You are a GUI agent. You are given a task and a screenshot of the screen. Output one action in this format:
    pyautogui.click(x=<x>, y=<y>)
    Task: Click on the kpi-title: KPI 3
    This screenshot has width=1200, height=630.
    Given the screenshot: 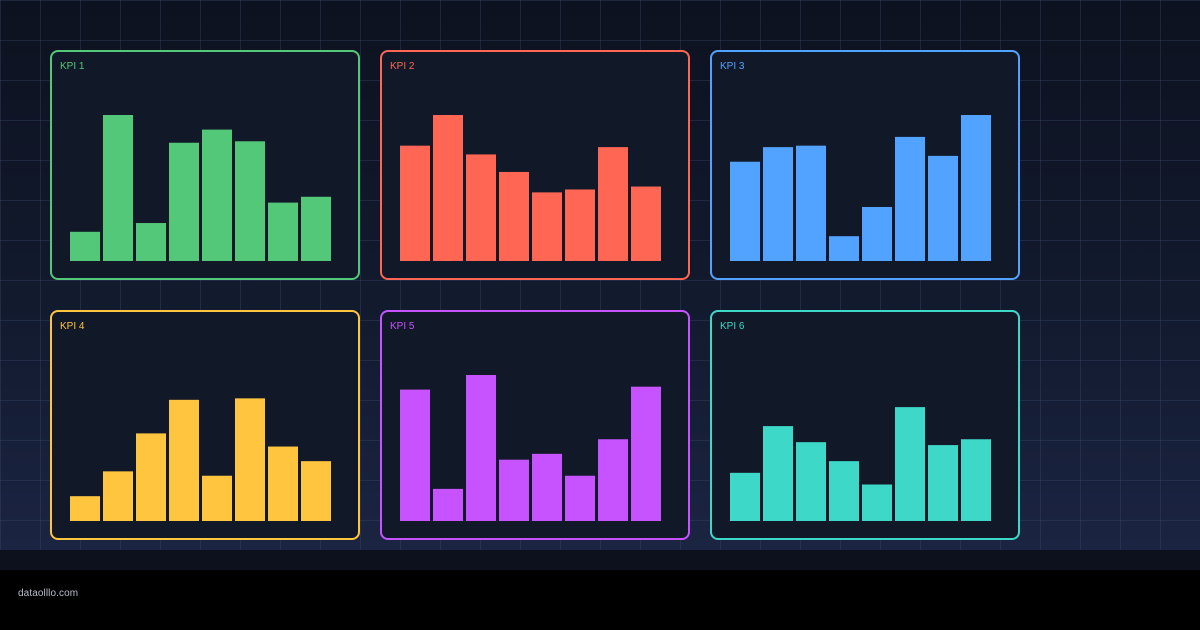 What is the action you would take?
    pyautogui.click(x=732, y=66)
    